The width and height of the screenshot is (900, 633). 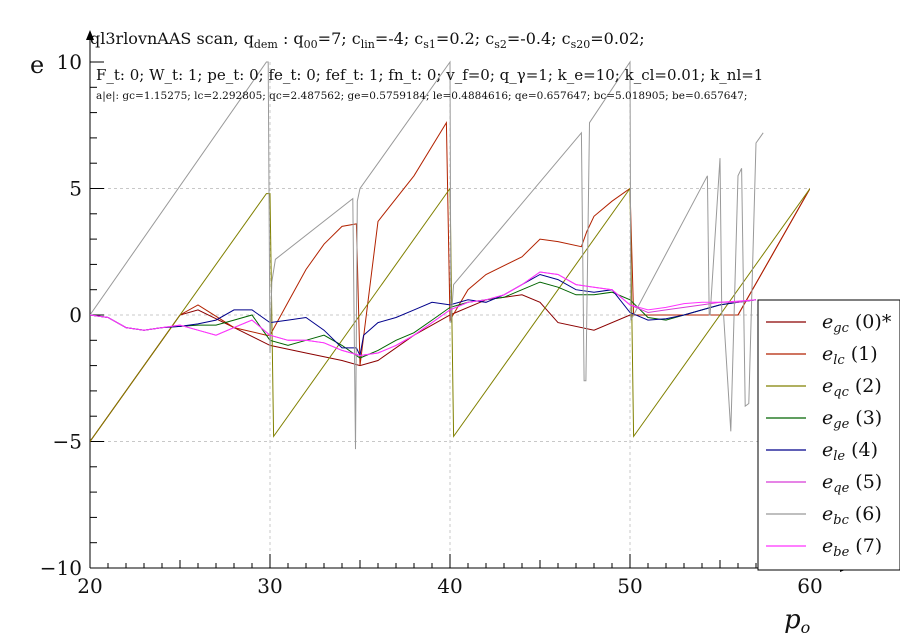 What do you see at coordinates (89, 586) in the screenshot?
I see `x-tick-label: 20` at bounding box center [89, 586].